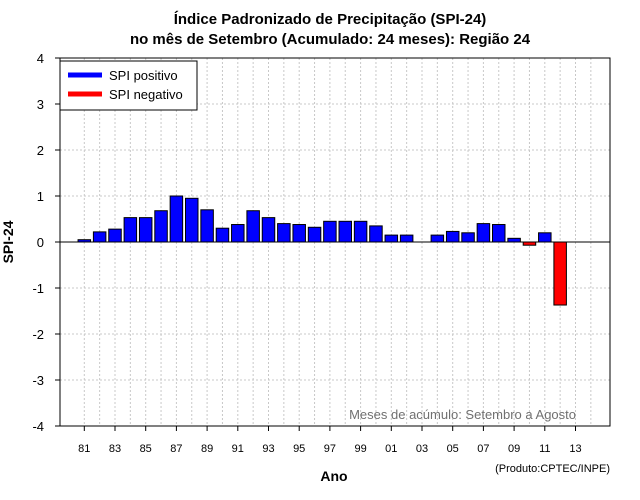  I want to click on x-tick-label: 99, so click(360, 449).